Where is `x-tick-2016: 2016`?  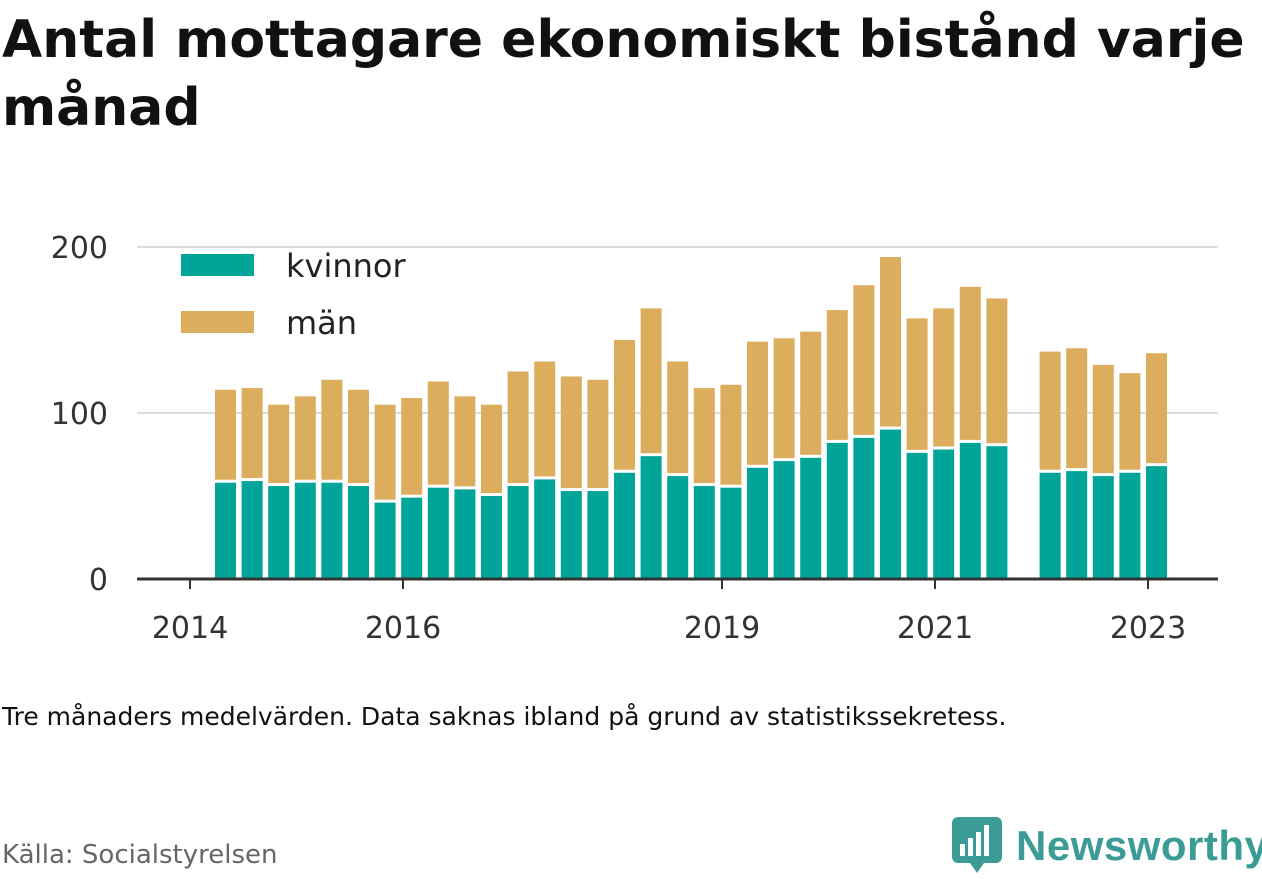 x-tick-2016: 2016 is located at coordinates (403, 612).